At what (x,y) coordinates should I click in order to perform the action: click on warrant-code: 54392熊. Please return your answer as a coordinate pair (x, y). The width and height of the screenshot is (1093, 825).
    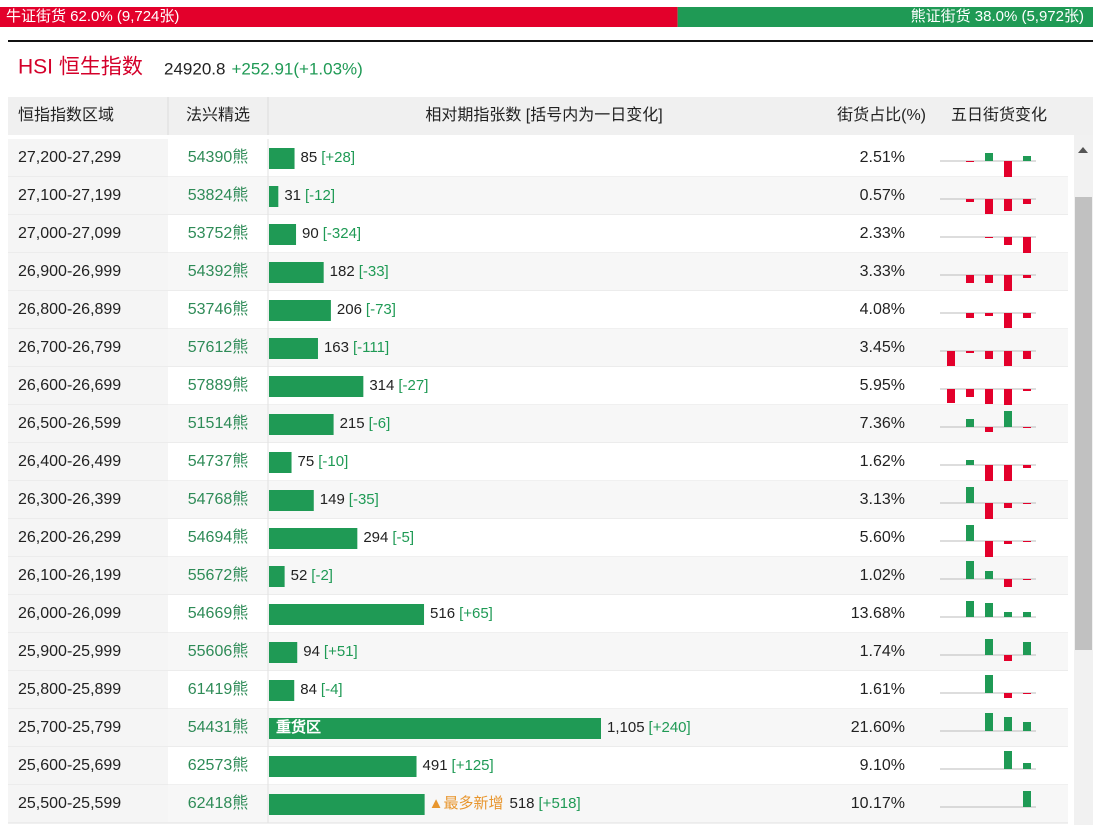
    Looking at the image, I should click on (218, 271).